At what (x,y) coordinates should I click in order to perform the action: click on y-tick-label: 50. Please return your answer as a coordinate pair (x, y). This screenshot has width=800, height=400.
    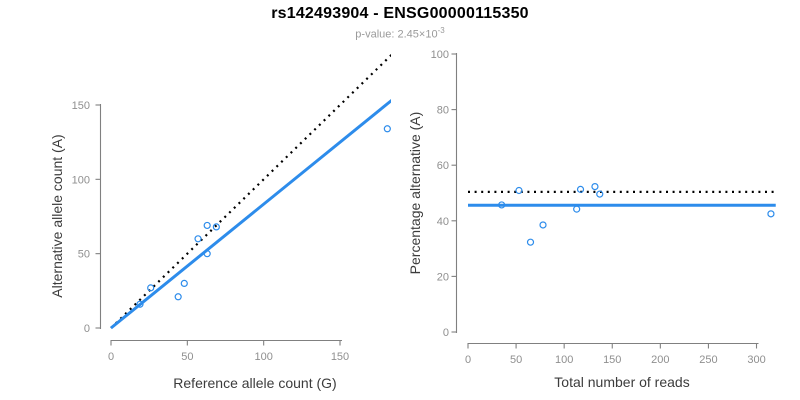
    Looking at the image, I should click on (84, 255).